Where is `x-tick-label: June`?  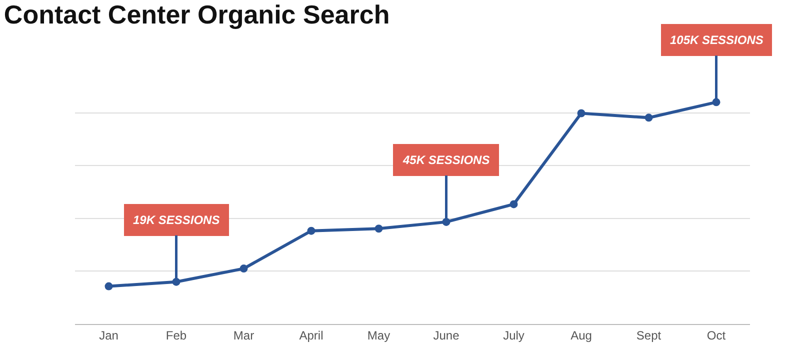 x-tick-label: June is located at coordinates (446, 335).